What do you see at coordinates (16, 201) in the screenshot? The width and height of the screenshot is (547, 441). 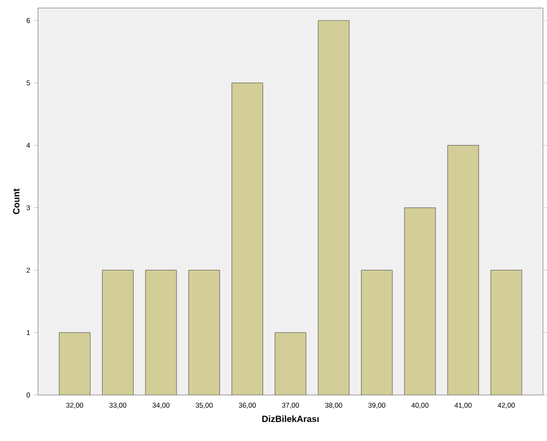 I see `y-axis-title: Count` at bounding box center [16, 201].